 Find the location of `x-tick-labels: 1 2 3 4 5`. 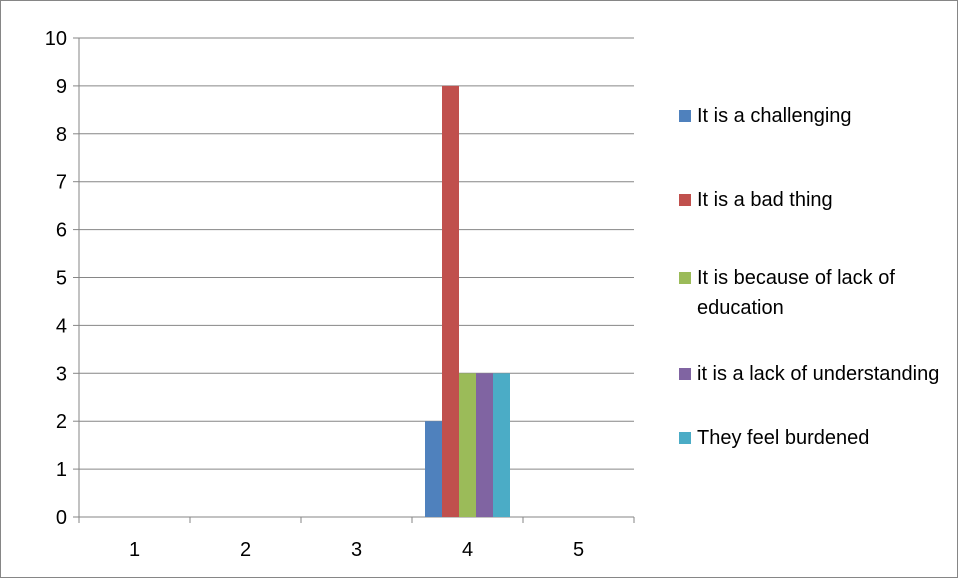

x-tick-labels: 1 2 3 4 5 is located at coordinates (356, 550).